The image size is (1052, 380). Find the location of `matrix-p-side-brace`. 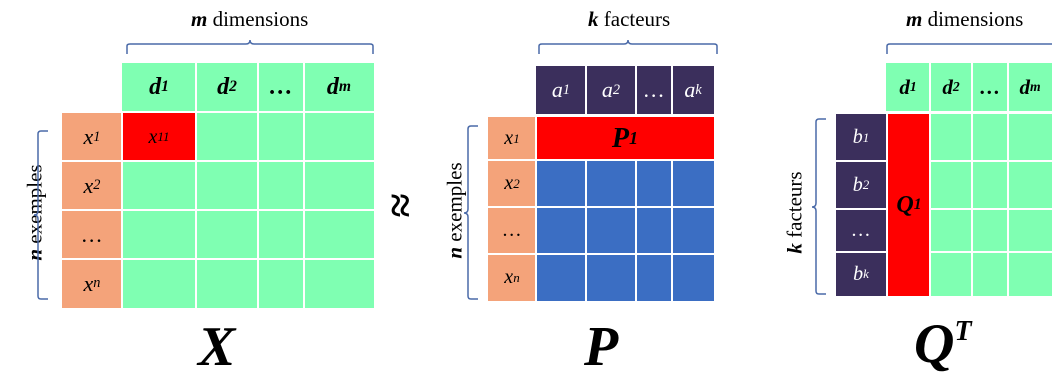

matrix-p-side-brace is located at coordinates (470, 212).